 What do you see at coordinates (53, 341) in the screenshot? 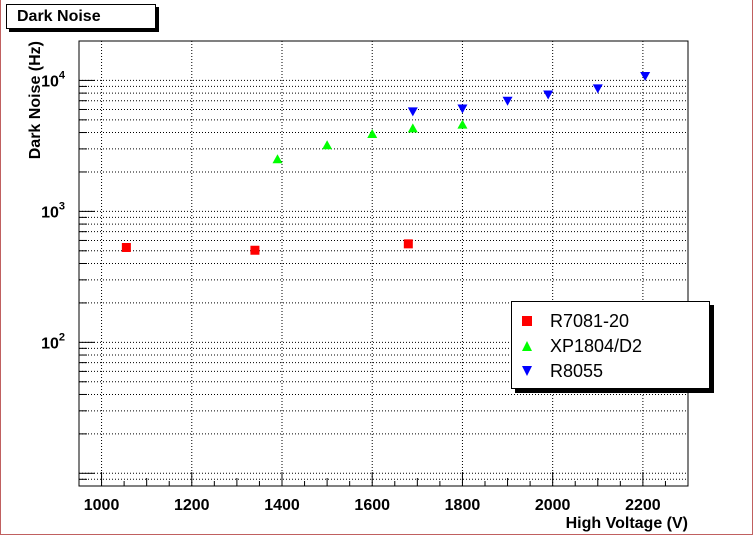
I see `y-tick-label: 10²` at bounding box center [53, 341].